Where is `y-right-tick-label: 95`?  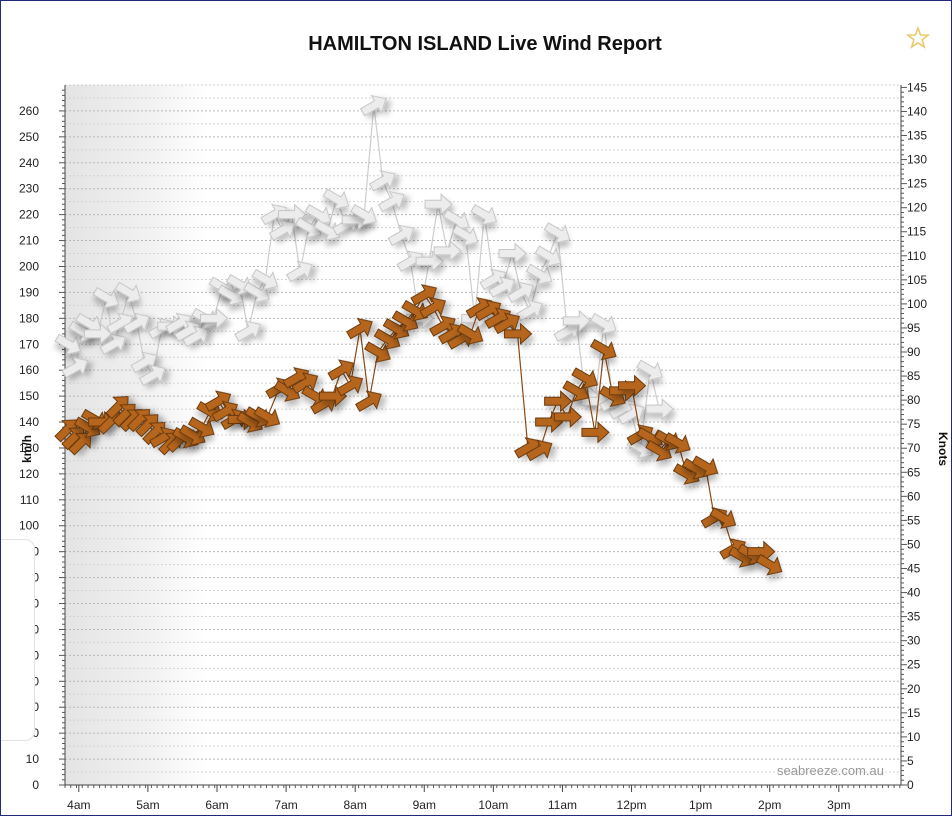 y-right-tick-label: 95 is located at coordinates (914, 328).